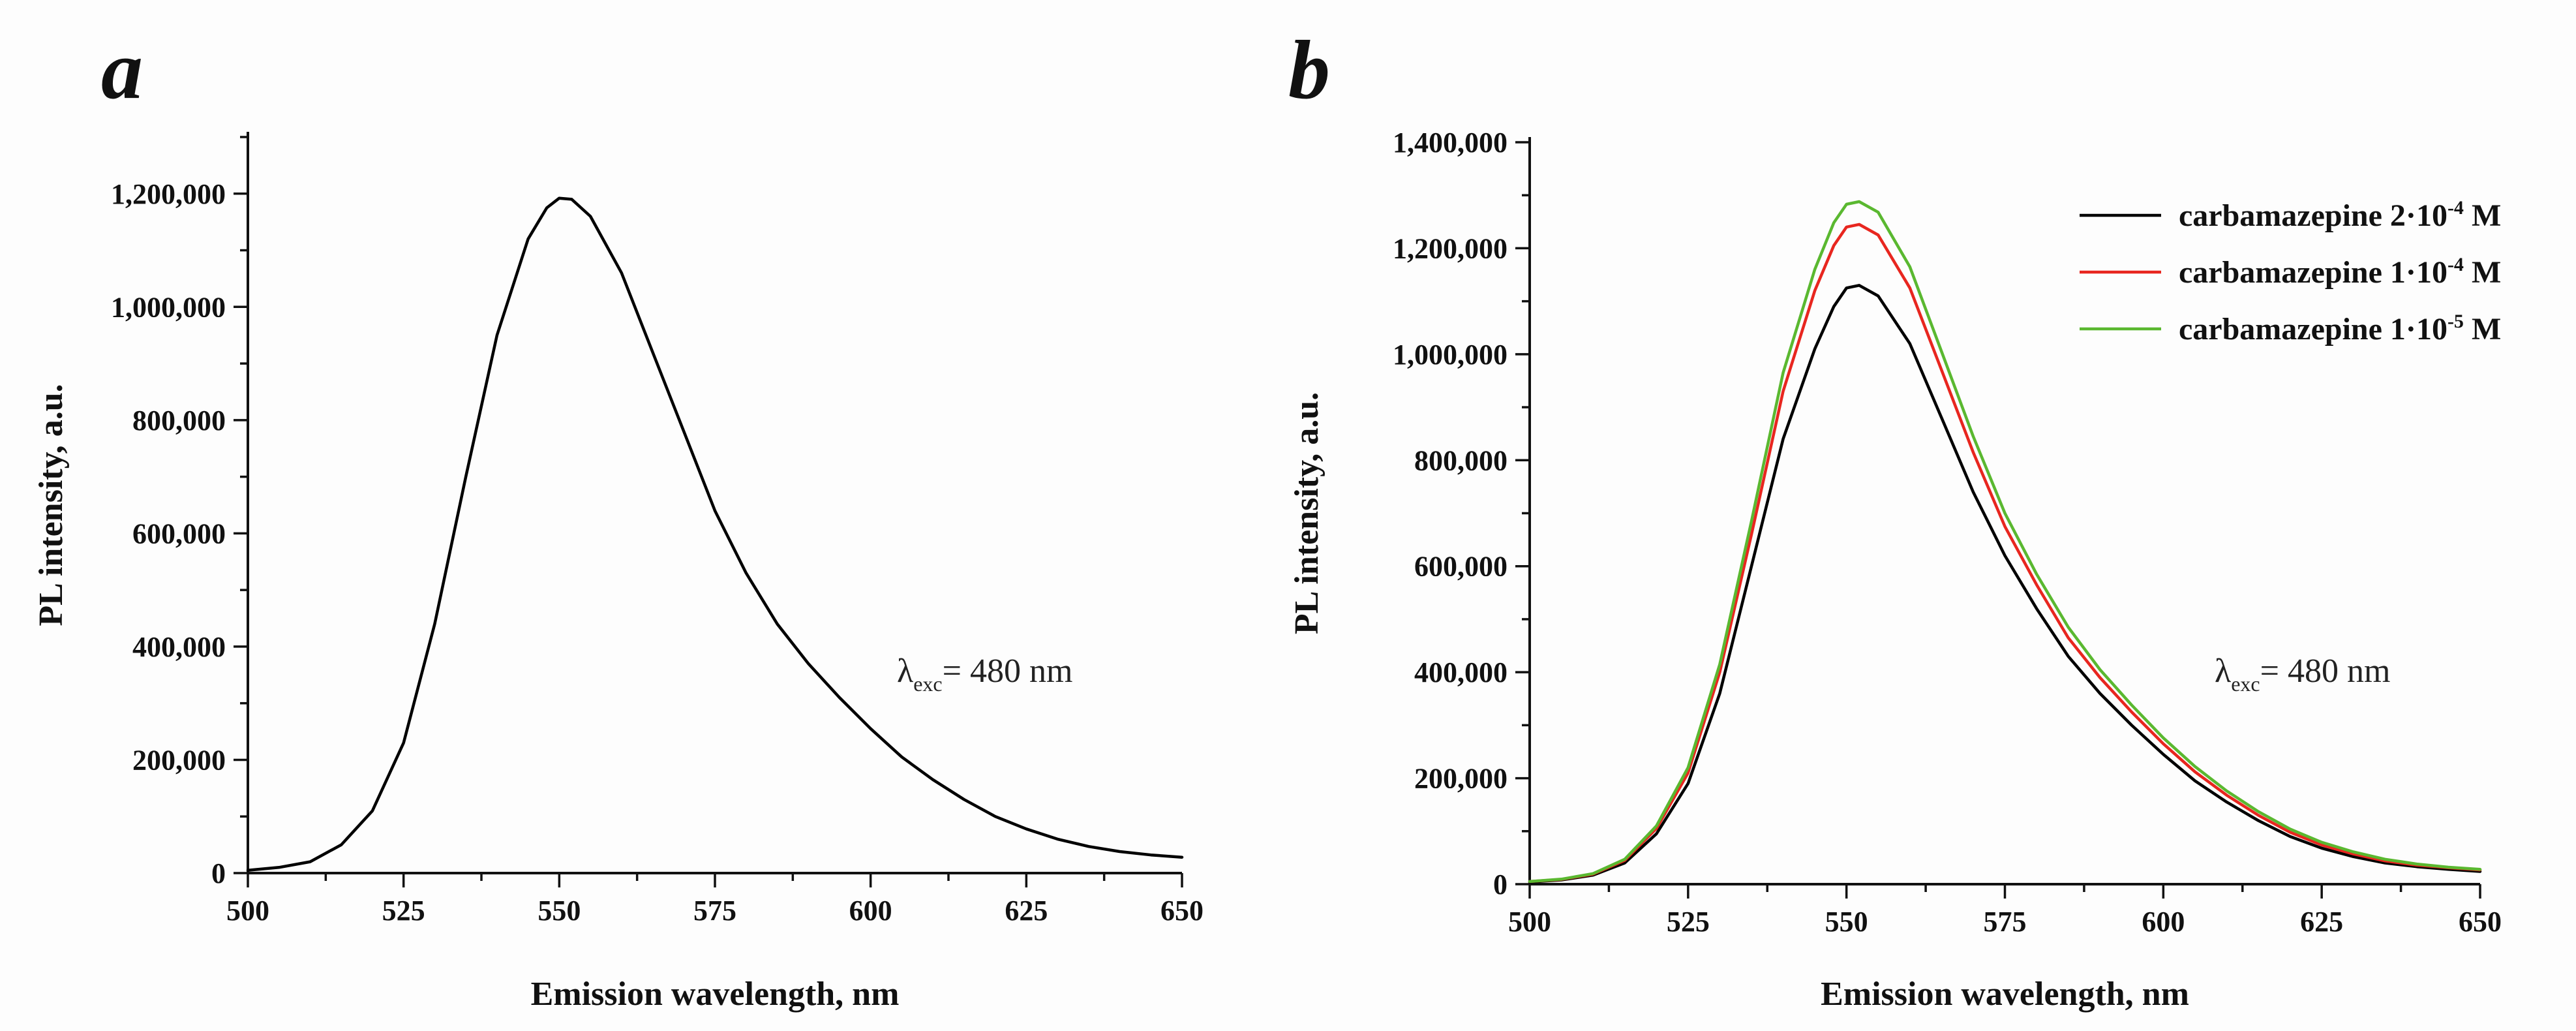  Describe the element at coordinates (122, 69) in the screenshot. I see `panel-label: a` at that location.